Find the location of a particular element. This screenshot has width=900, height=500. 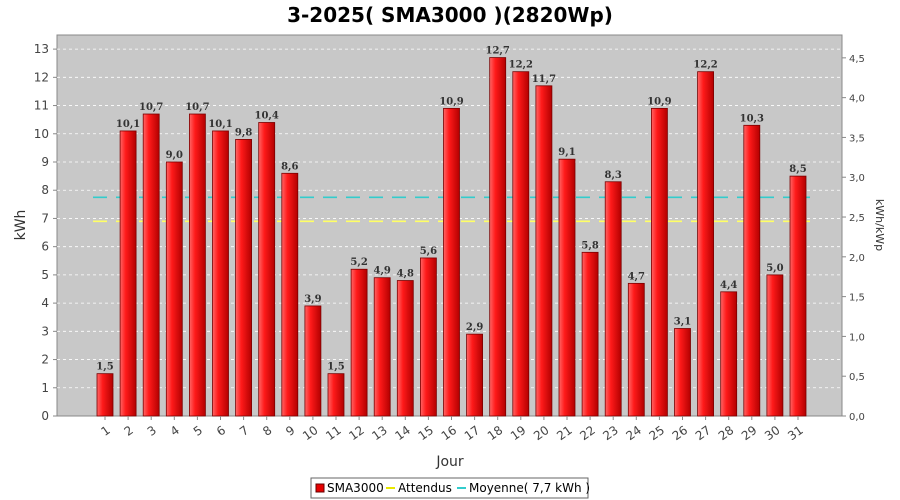

data-label: 8,6 is located at coordinates (289, 166).